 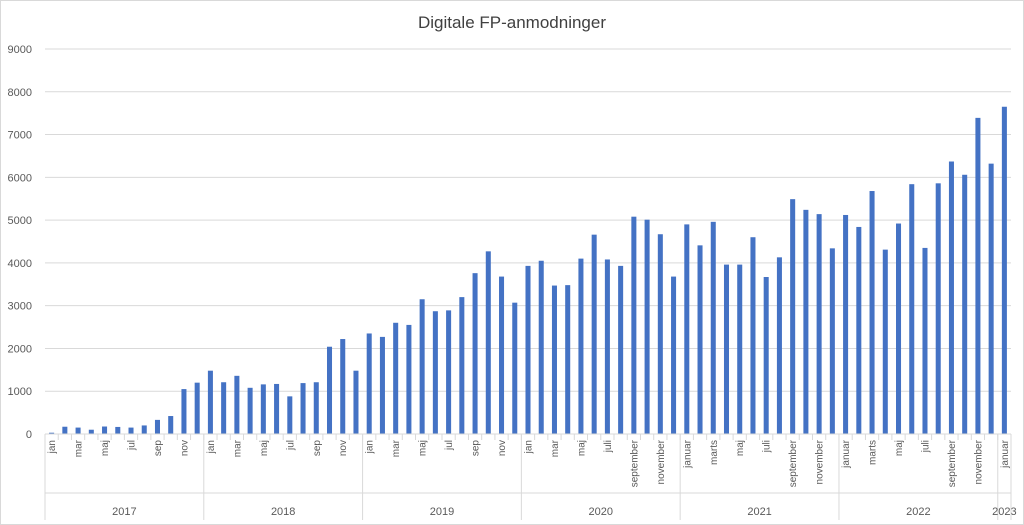 What do you see at coordinates (20, 50) in the screenshot?
I see `y-tick-label: 9000` at bounding box center [20, 50].